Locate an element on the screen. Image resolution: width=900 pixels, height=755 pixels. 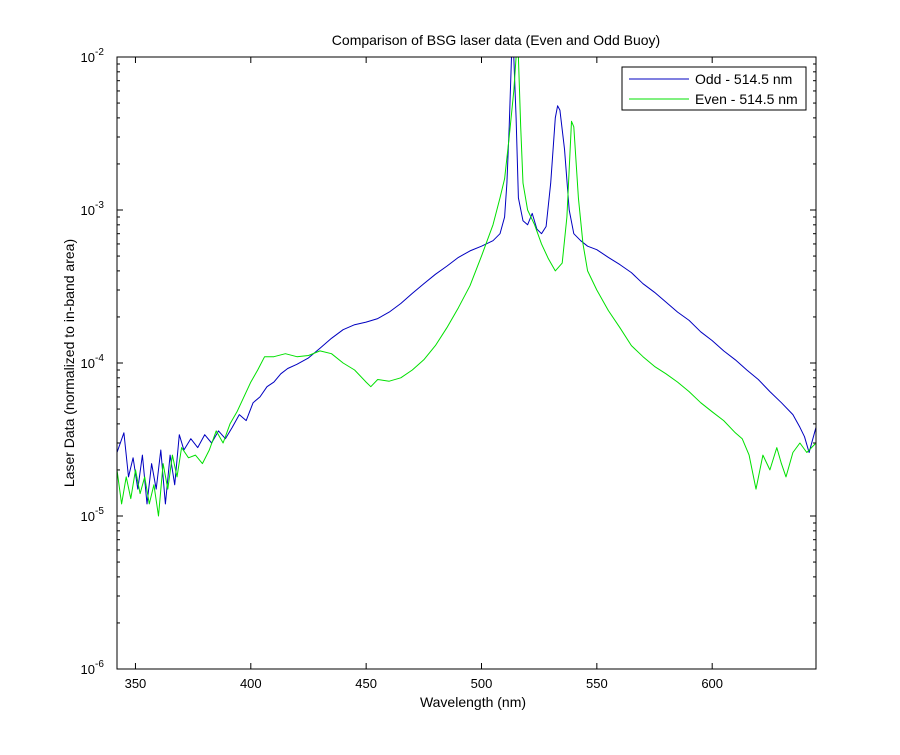
x-tick-label: 350 is located at coordinates (136, 683).